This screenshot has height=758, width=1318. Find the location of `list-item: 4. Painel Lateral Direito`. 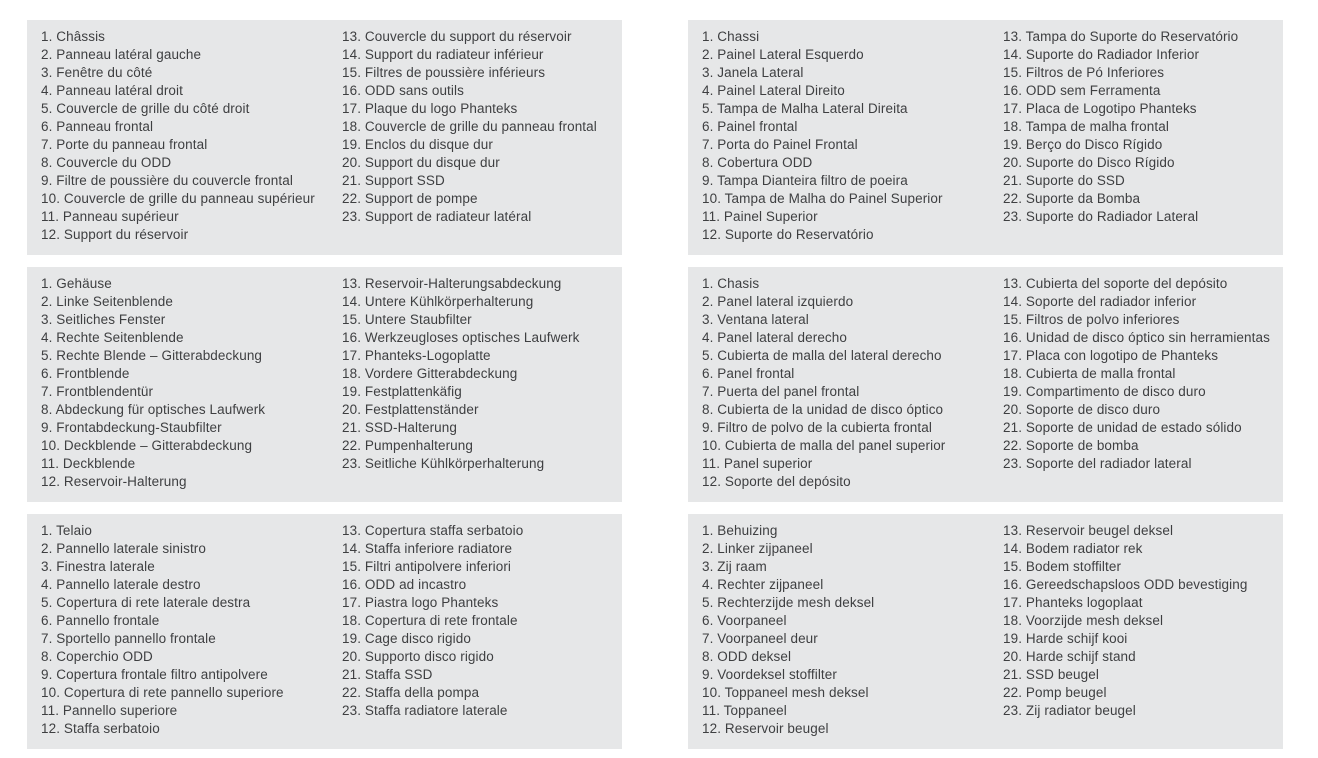

list-item: 4. Painel Lateral Direito is located at coordinates (773, 90).